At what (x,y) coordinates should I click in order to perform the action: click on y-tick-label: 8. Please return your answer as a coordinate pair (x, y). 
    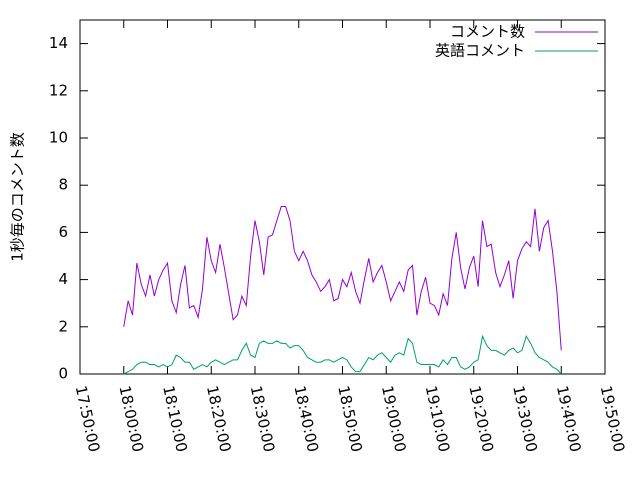
    Looking at the image, I should click on (63, 185).